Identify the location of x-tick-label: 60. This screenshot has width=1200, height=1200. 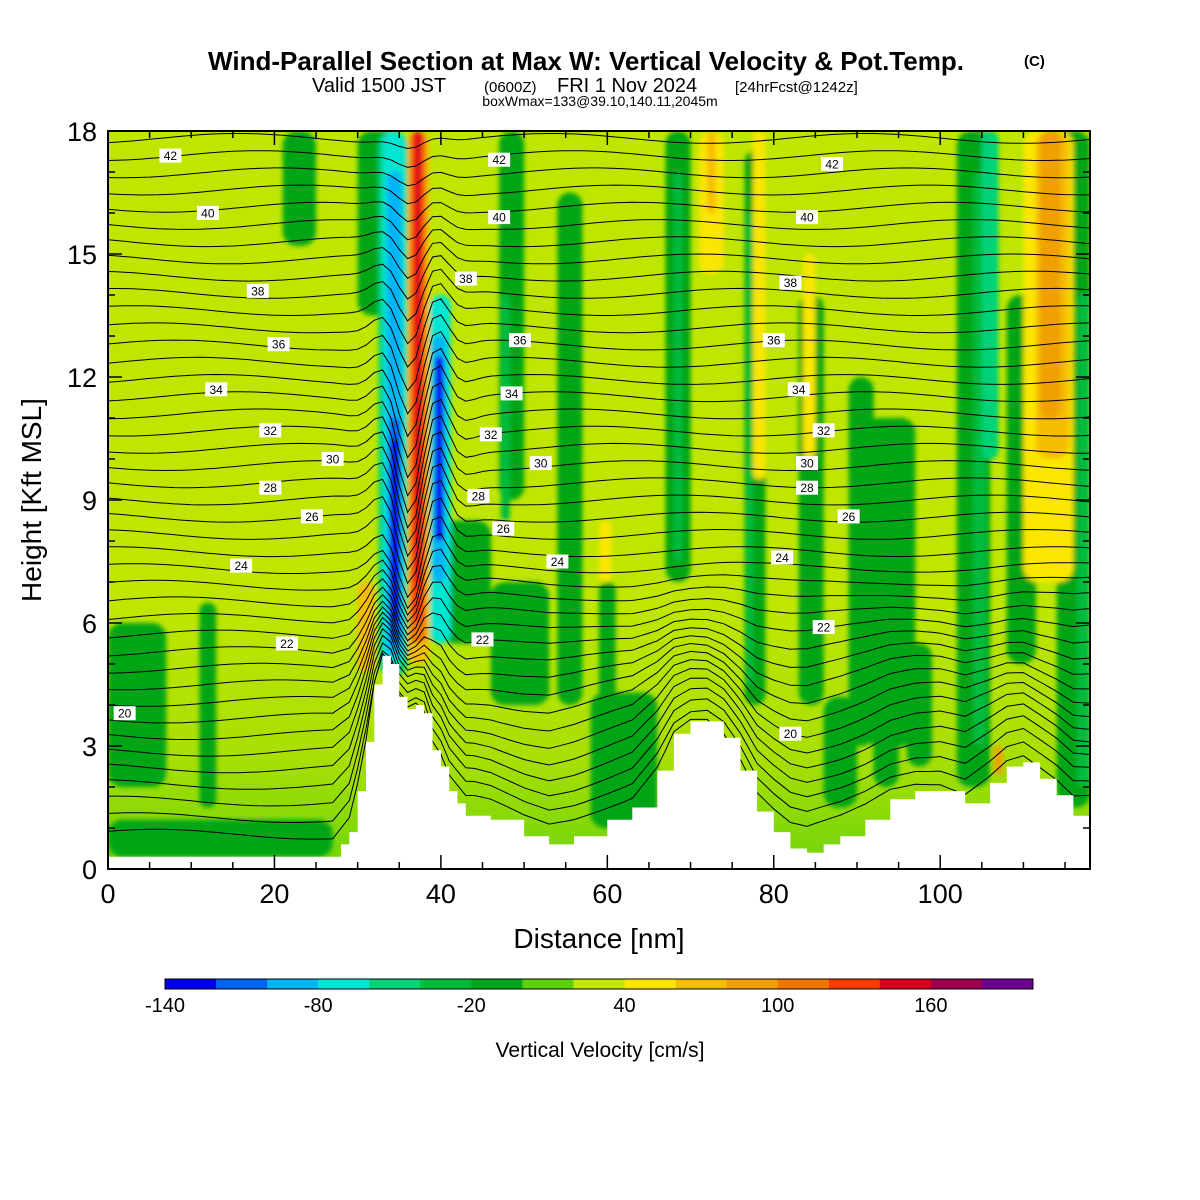
(607, 894).